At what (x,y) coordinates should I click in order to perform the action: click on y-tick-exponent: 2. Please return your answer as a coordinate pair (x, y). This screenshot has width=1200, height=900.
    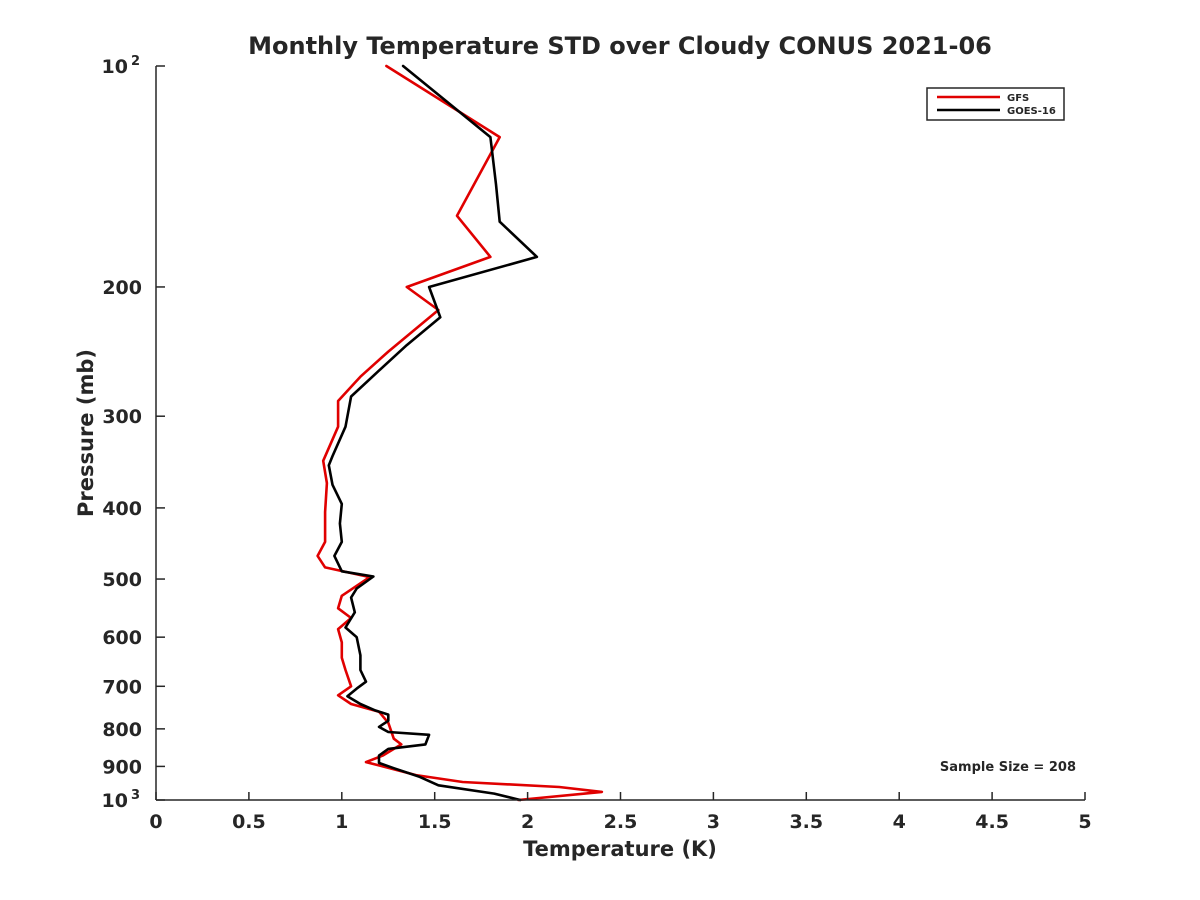
    Looking at the image, I should click on (135, 61).